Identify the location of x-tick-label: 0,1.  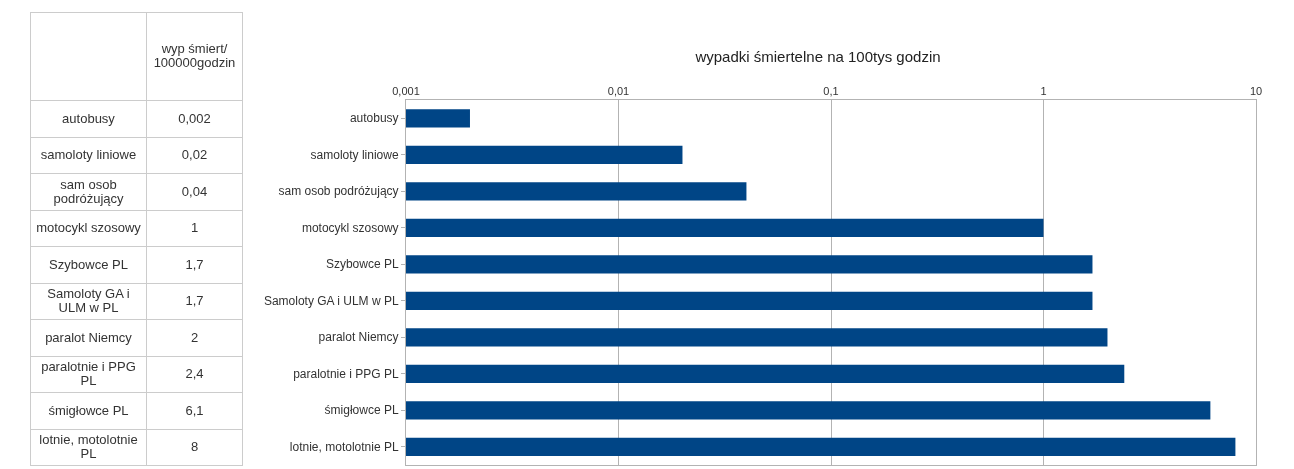
(831, 90).